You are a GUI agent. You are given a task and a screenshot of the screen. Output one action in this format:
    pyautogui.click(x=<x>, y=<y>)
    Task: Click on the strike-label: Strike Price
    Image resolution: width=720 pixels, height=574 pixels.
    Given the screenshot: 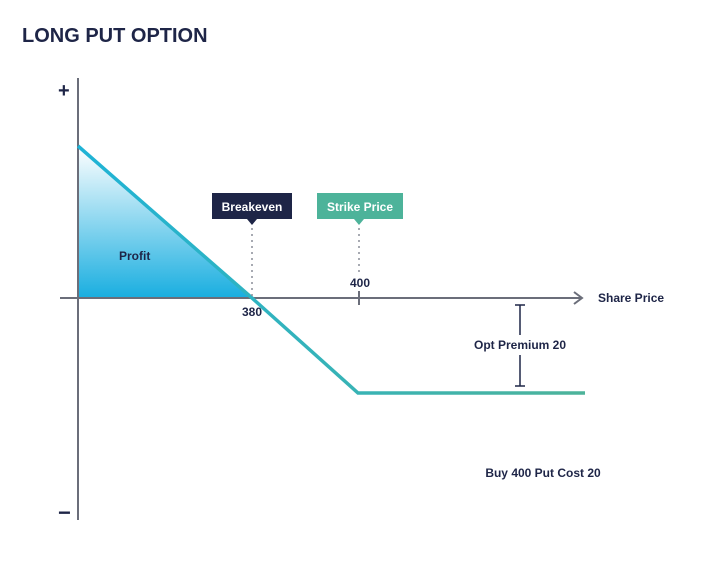 What is the action you would take?
    pyautogui.click(x=360, y=207)
    